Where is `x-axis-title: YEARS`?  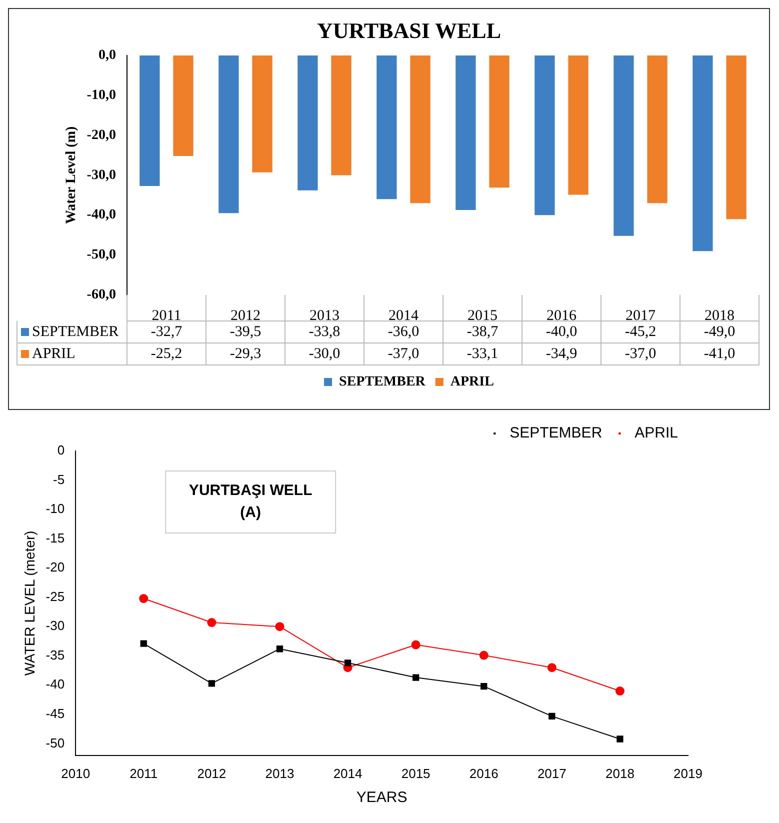
x-axis-title: YEARS is located at coordinates (382, 797).